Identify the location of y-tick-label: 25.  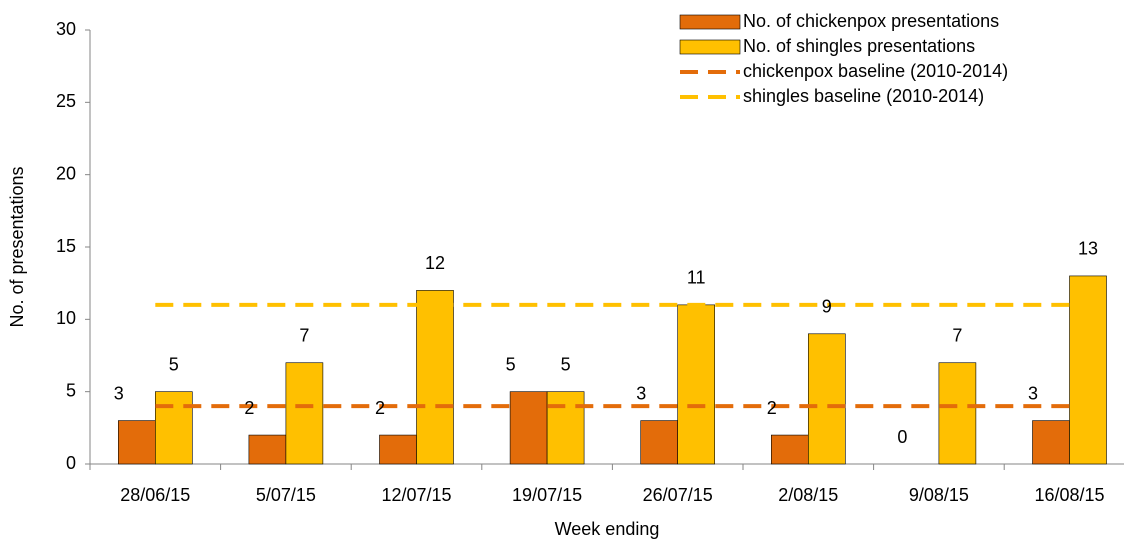
(66, 101).